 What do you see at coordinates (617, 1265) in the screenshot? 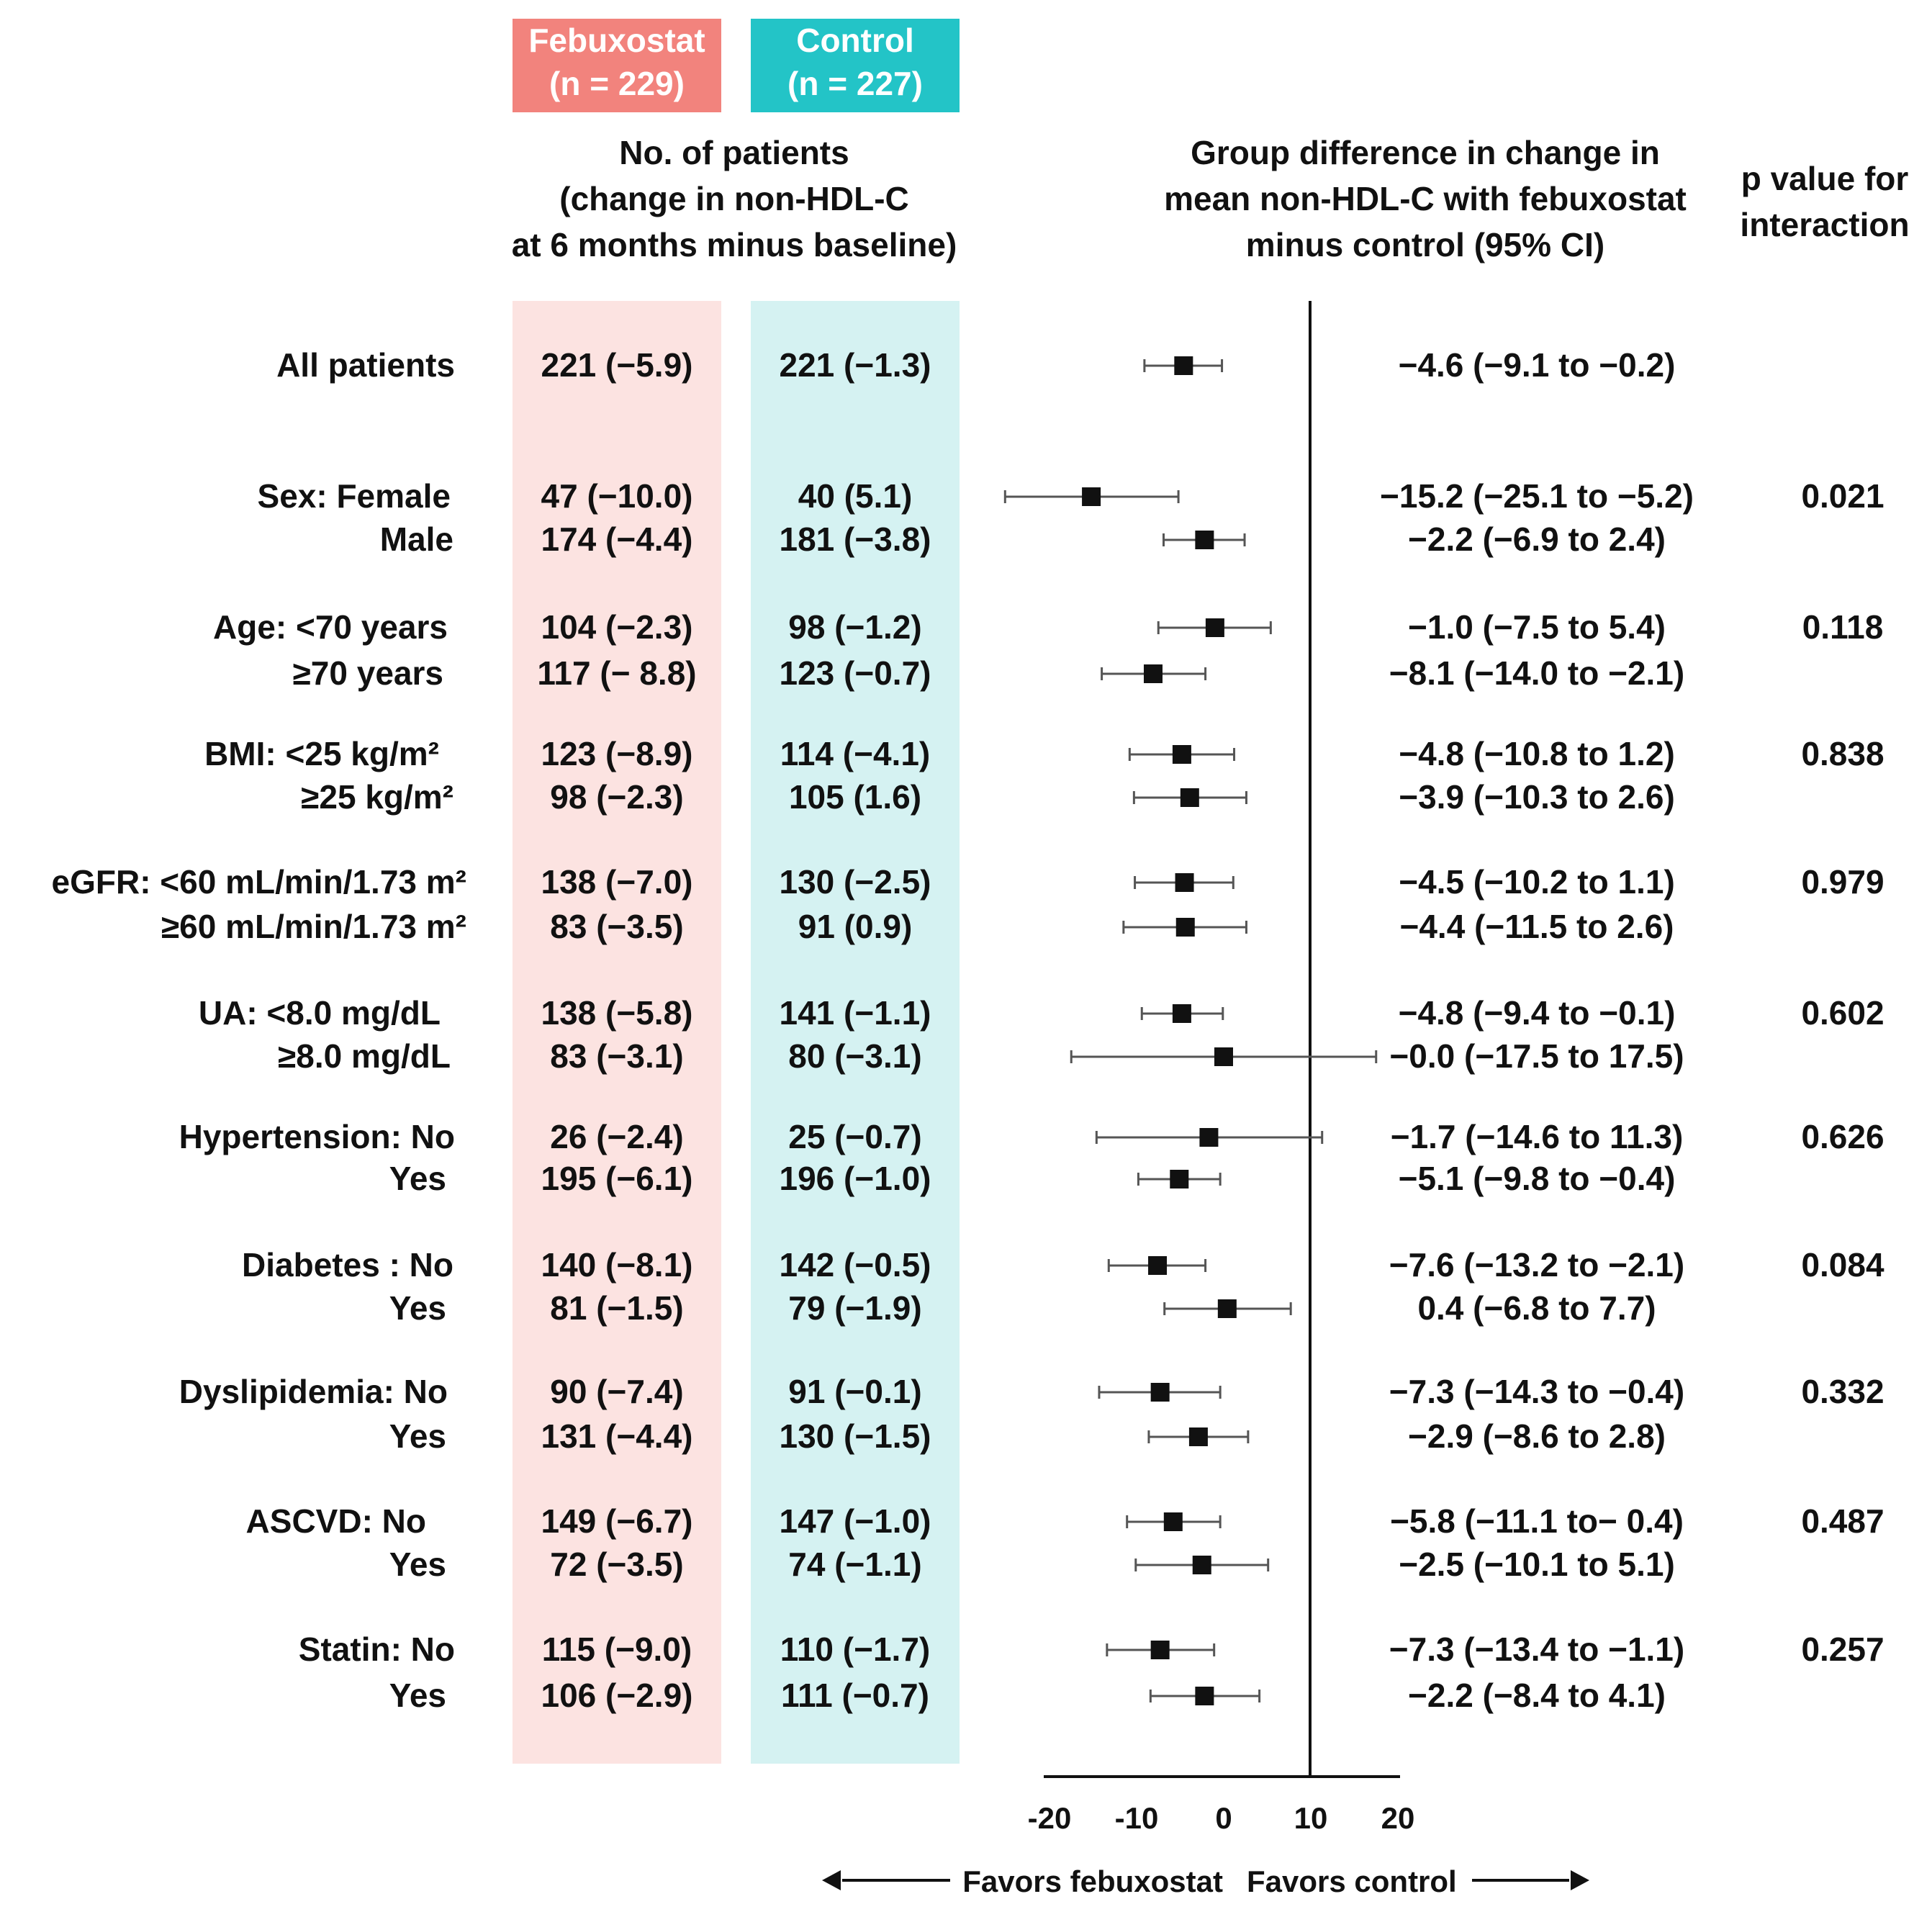
I see `febuxostat-cell: 140 (−8.1)` at bounding box center [617, 1265].